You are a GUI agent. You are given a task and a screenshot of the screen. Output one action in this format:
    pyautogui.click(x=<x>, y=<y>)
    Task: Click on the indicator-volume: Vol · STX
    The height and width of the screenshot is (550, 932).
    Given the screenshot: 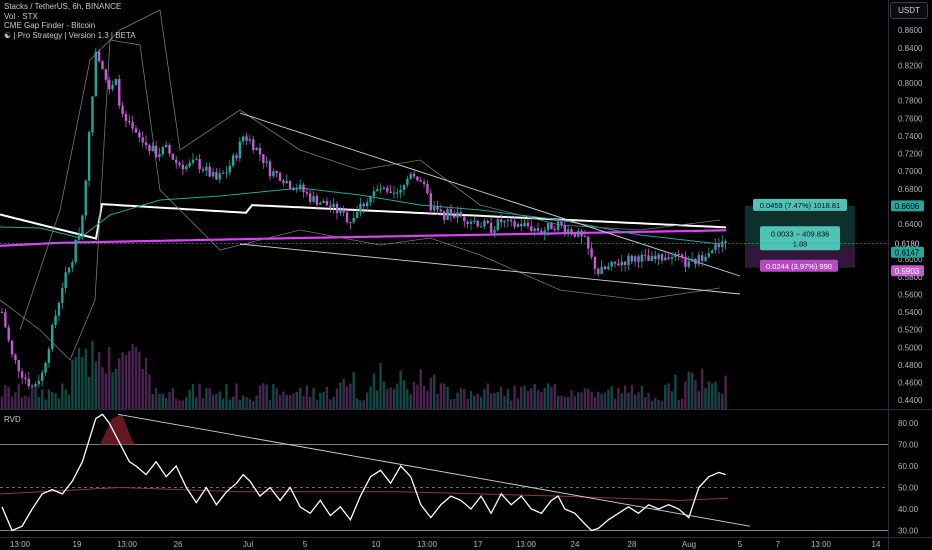 What is the action you would take?
    pyautogui.click(x=21, y=16)
    